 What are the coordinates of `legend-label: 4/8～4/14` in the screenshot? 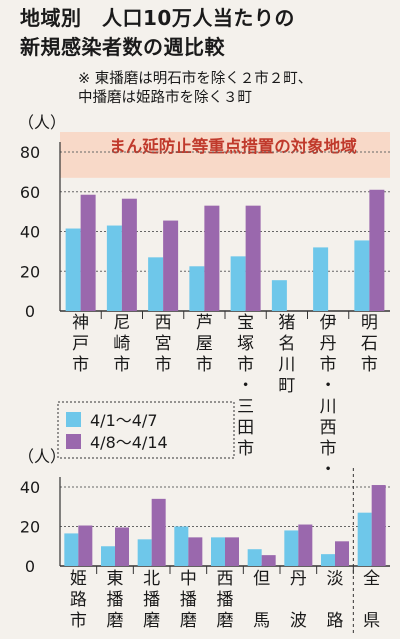 It's located at (129, 442).